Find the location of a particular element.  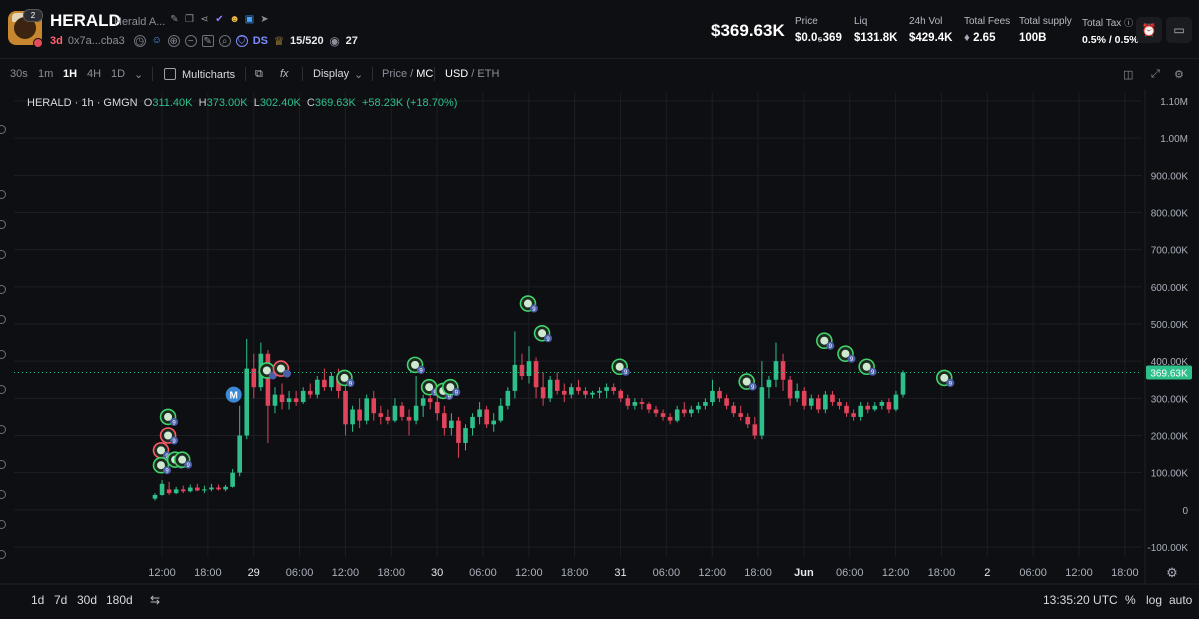

clock-readout: 13:35:20 UTC is located at coordinates (1080, 600).